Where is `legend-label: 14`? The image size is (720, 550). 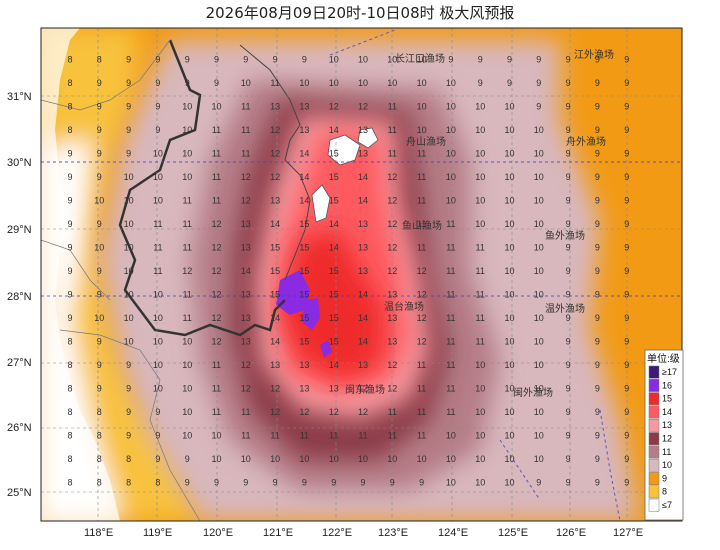 legend-label: 14 is located at coordinates (667, 412).